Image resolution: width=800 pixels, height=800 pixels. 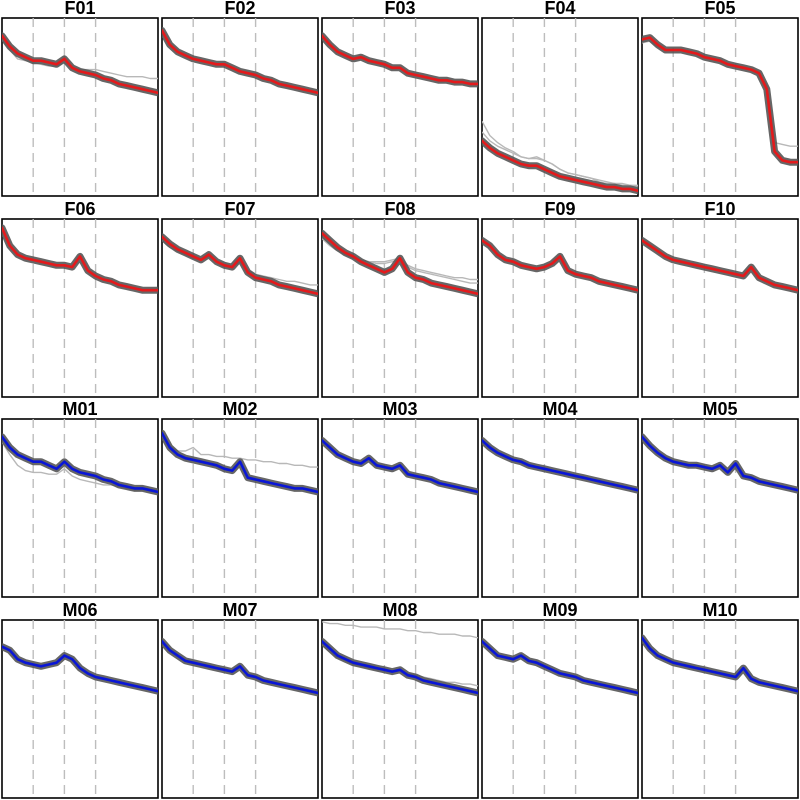 What do you see at coordinates (560, 107) in the screenshot?
I see `panel-frame-f04` at bounding box center [560, 107].